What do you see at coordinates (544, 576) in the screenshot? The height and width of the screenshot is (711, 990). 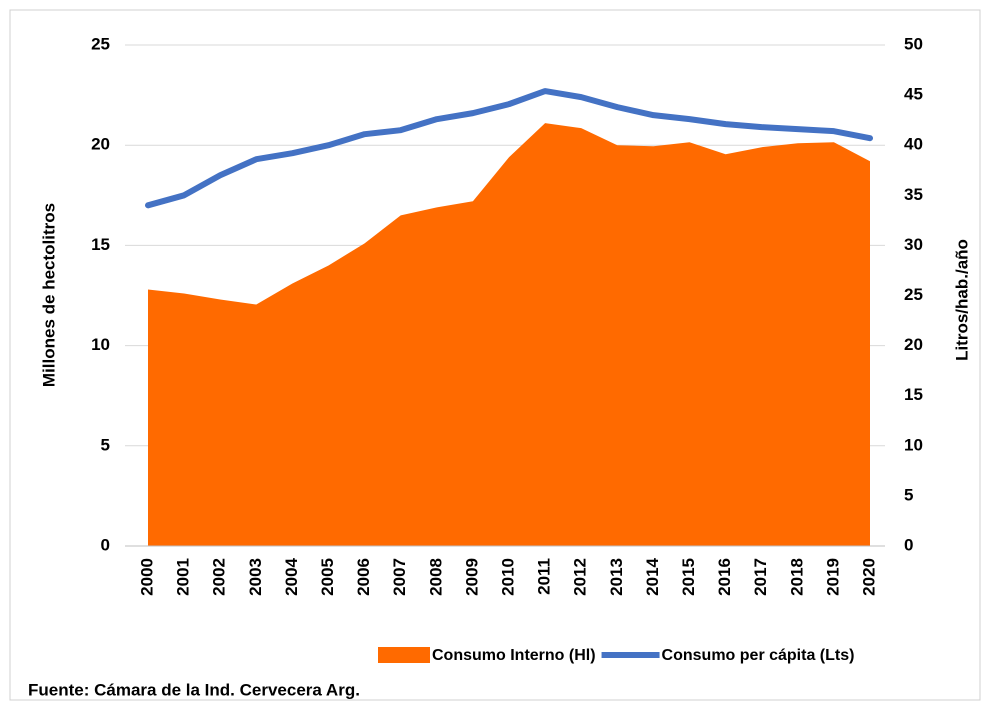 I see `x-tick-label: 2011` at bounding box center [544, 576].